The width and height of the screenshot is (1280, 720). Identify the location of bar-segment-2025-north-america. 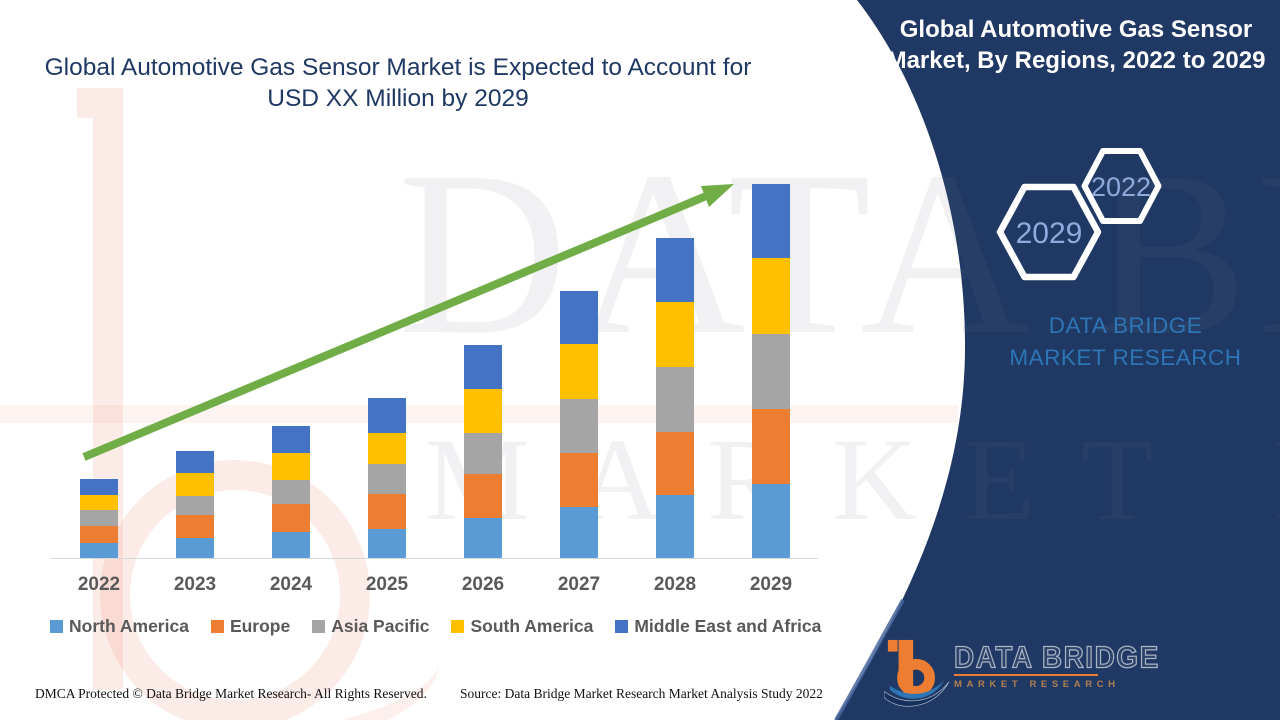
(387, 544).